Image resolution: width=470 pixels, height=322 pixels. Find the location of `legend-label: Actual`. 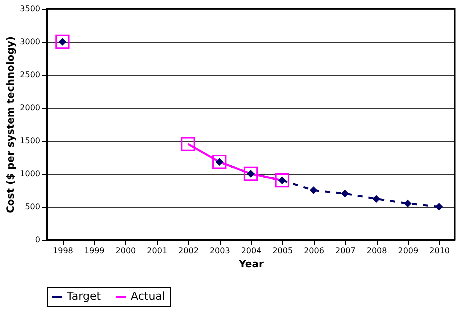

legend-label: Actual is located at coordinates (148, 296).